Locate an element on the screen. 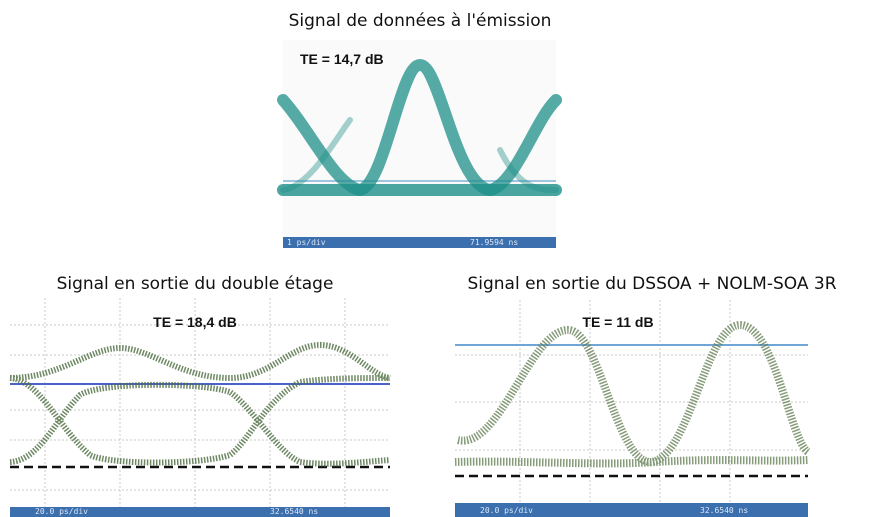  panel-title: Signal de données à l'émission is located at coordinates (420, 21).